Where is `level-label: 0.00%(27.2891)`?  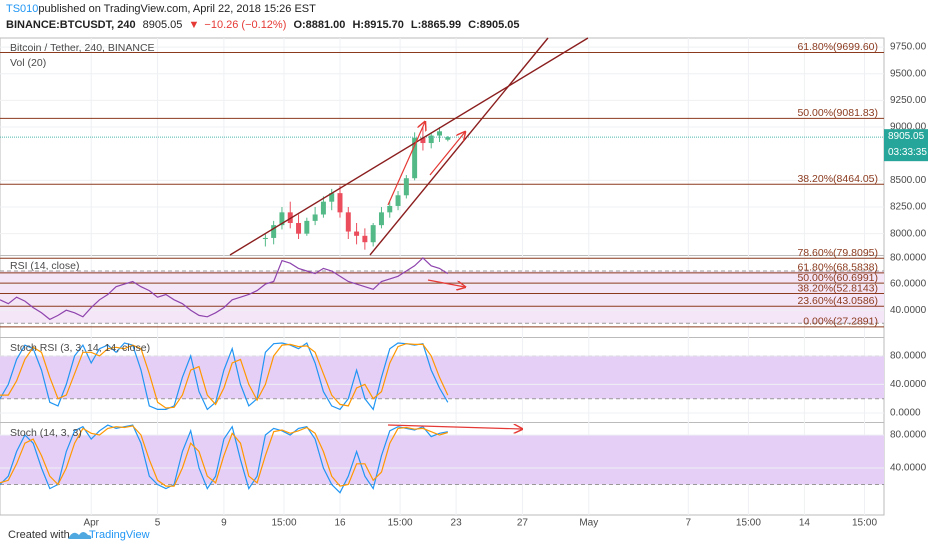 level-label: 0.00%(27.2891) is located at coordinates (840, 322).